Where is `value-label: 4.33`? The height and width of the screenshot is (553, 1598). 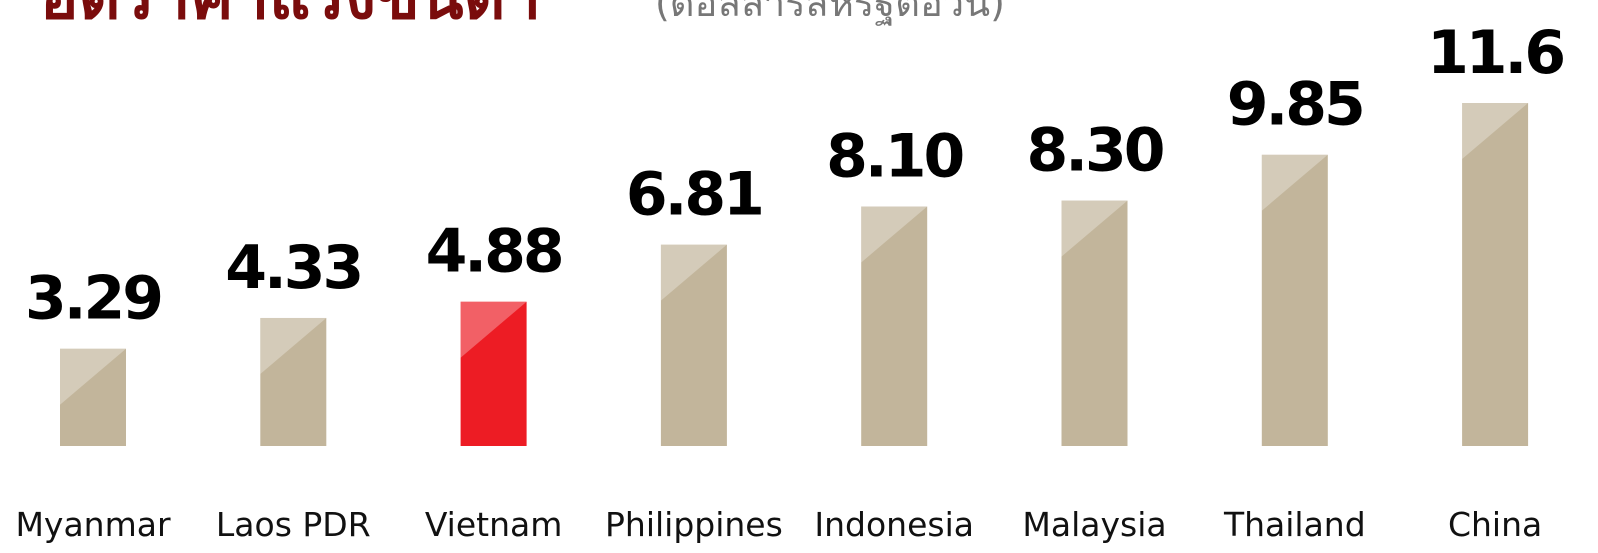
value-label: 4.33 is located at coordinates (293, 268).